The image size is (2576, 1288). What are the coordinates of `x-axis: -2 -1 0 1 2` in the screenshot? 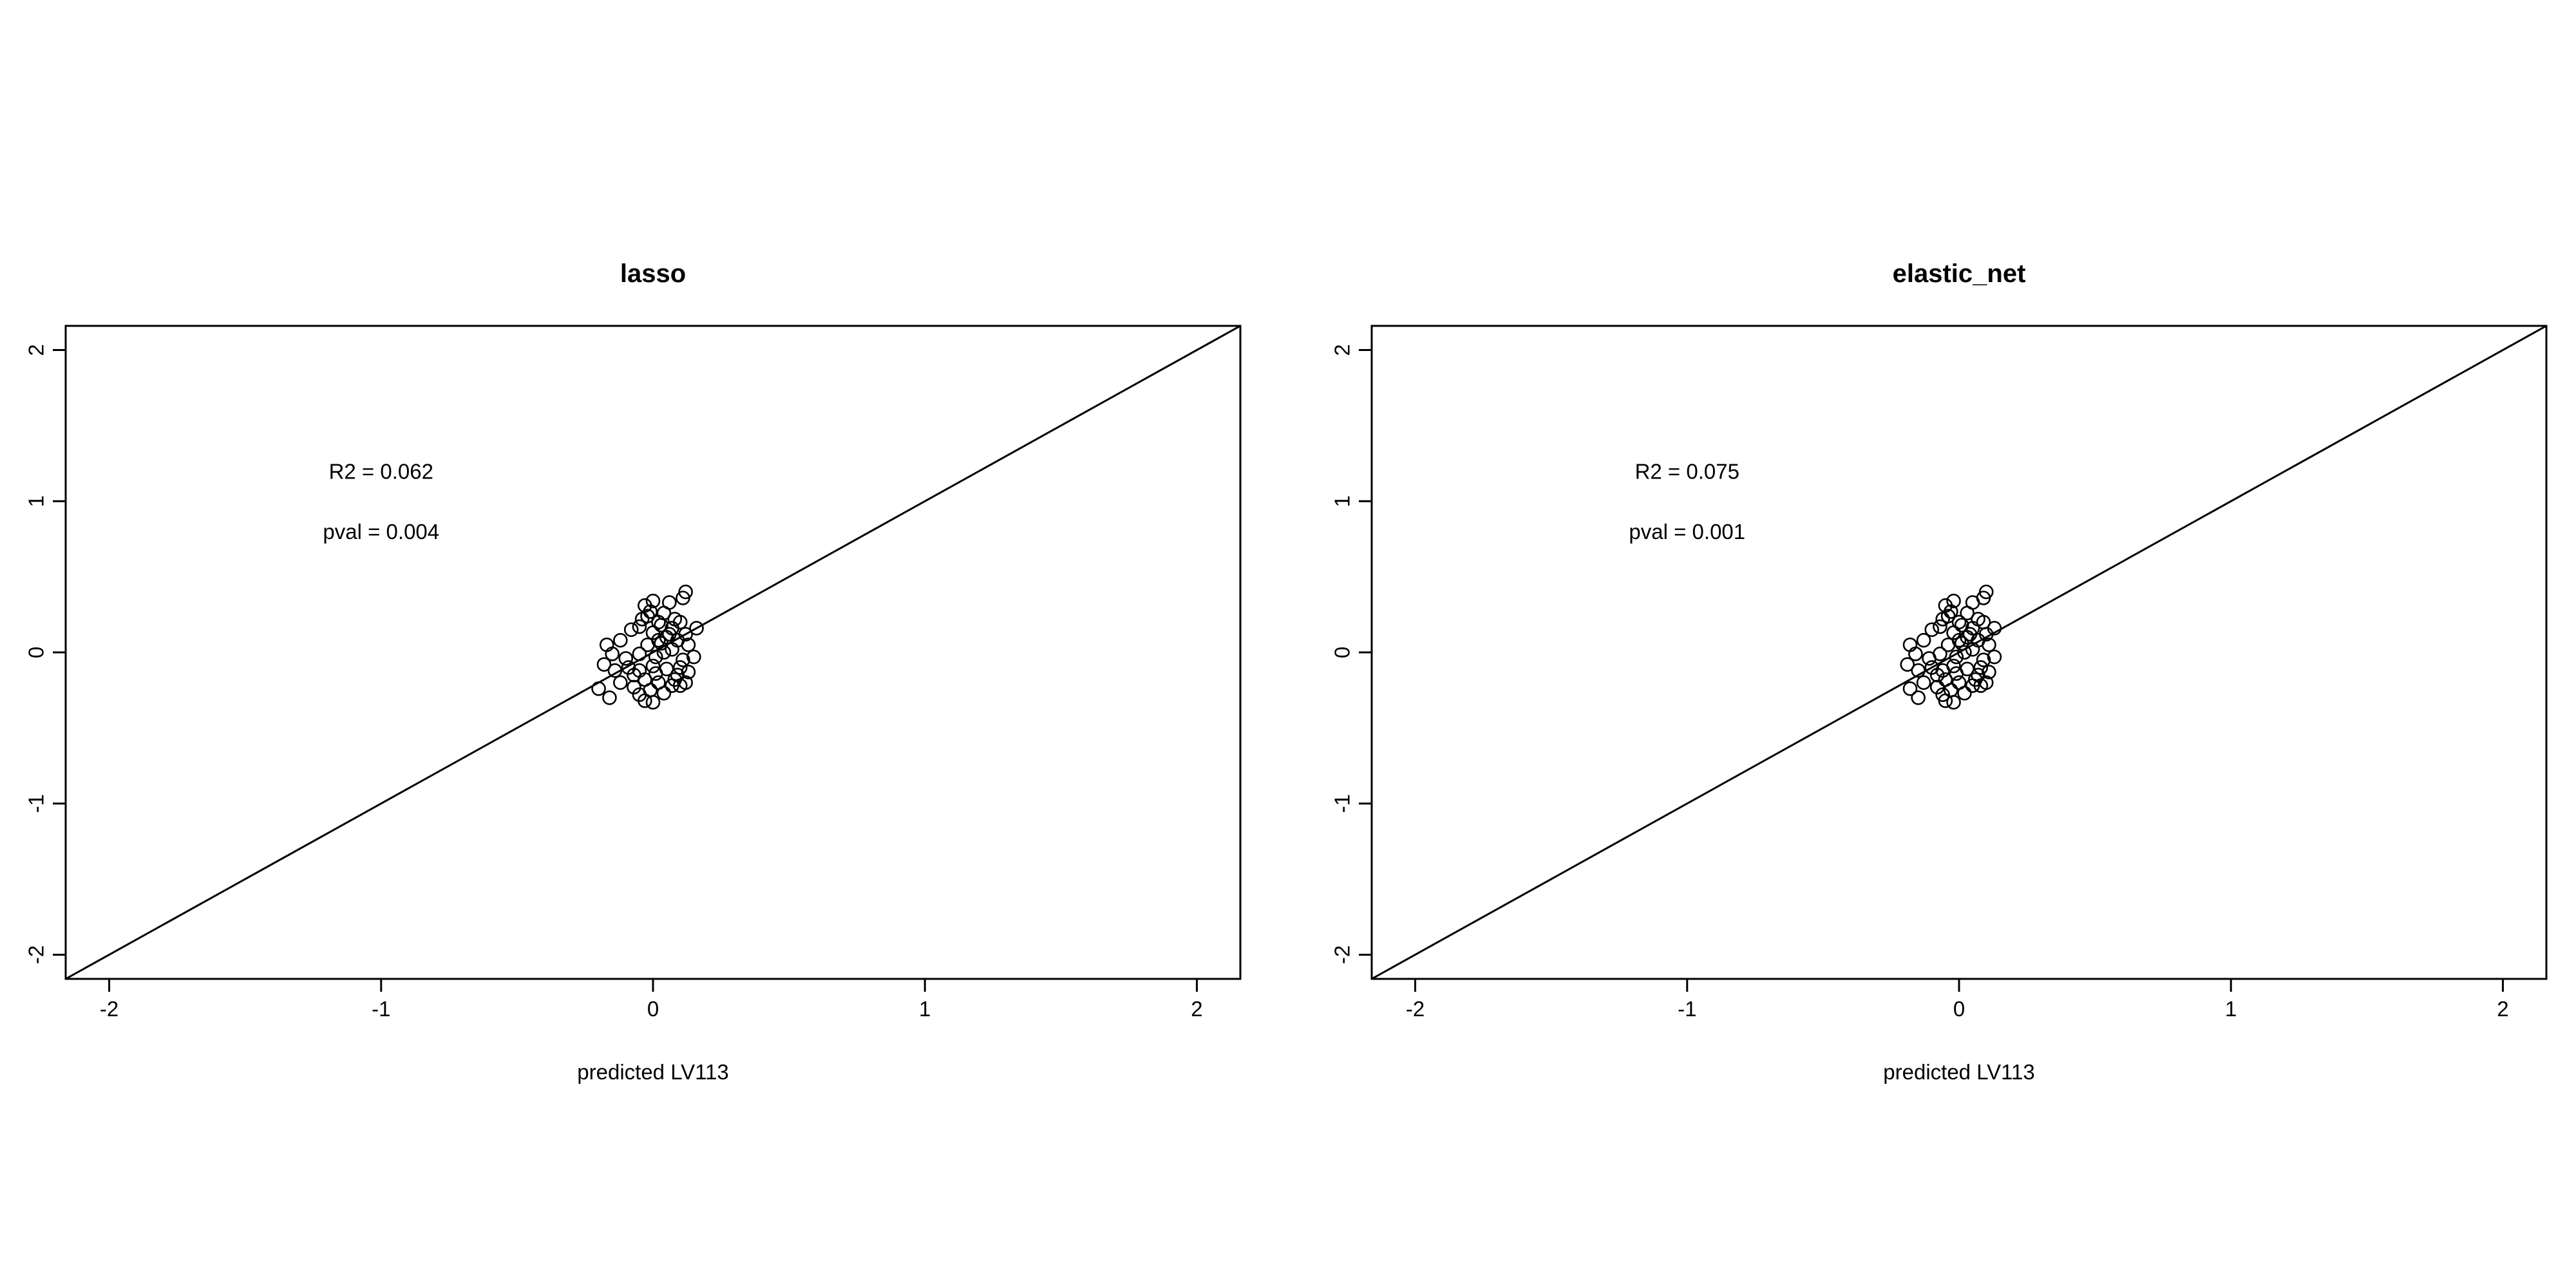 It's located at (1958, 1000).